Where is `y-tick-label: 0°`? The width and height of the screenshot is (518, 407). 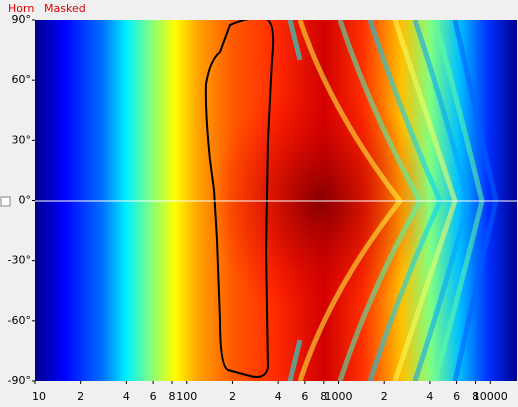 y-tick-label: 0° is located at coordinates (25, 200).